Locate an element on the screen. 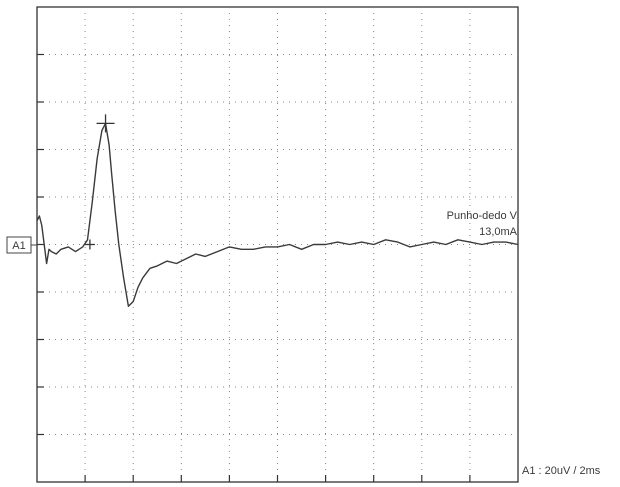  trace-name-label: Punho-dedo V is located at coordinates (482, 216).